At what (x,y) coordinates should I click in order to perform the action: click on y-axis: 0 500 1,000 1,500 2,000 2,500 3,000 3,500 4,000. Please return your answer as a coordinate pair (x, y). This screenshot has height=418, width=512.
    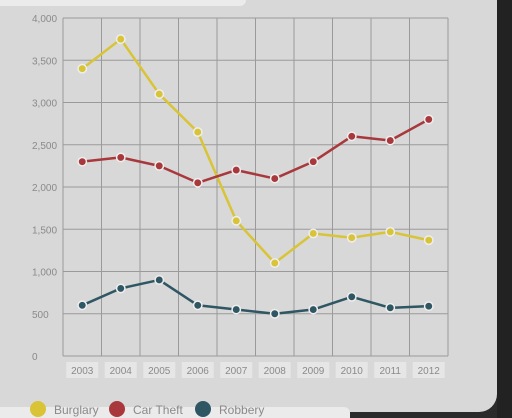
    Looking at the image, I should click on (44, 188).